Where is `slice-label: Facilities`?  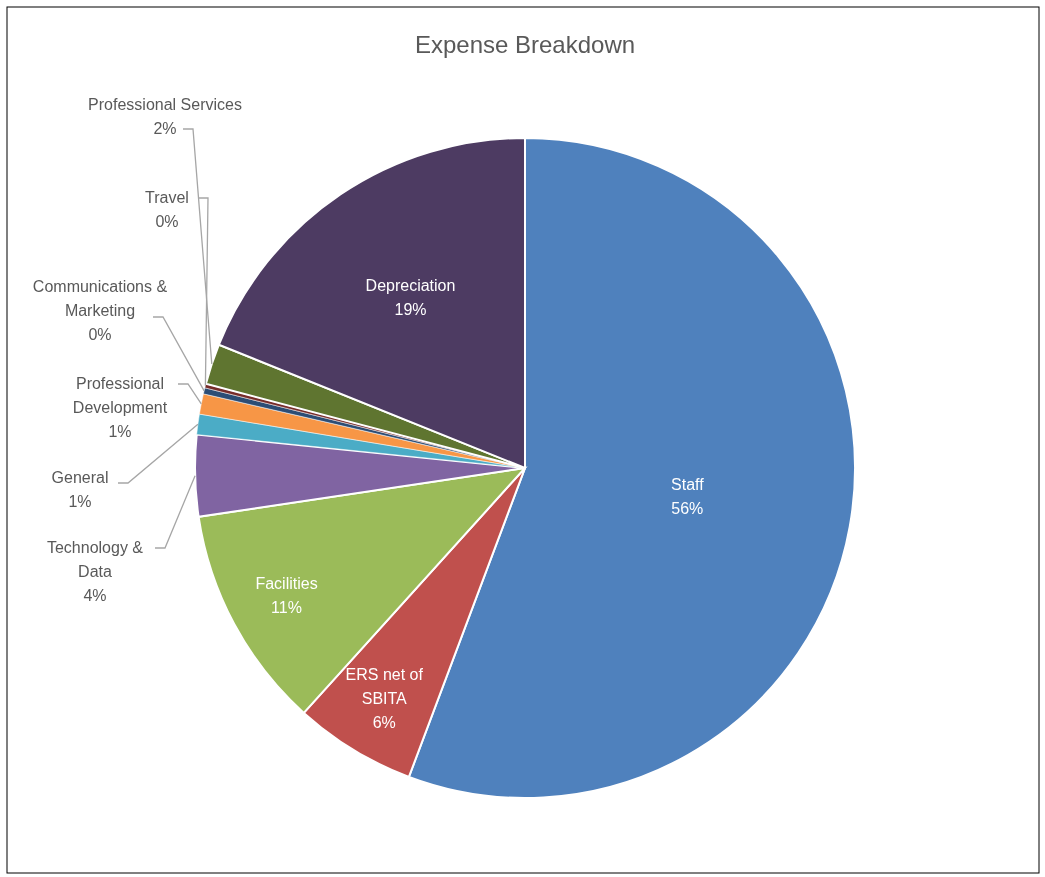
slice-label: Facilities is located at coordinates (286, 583).